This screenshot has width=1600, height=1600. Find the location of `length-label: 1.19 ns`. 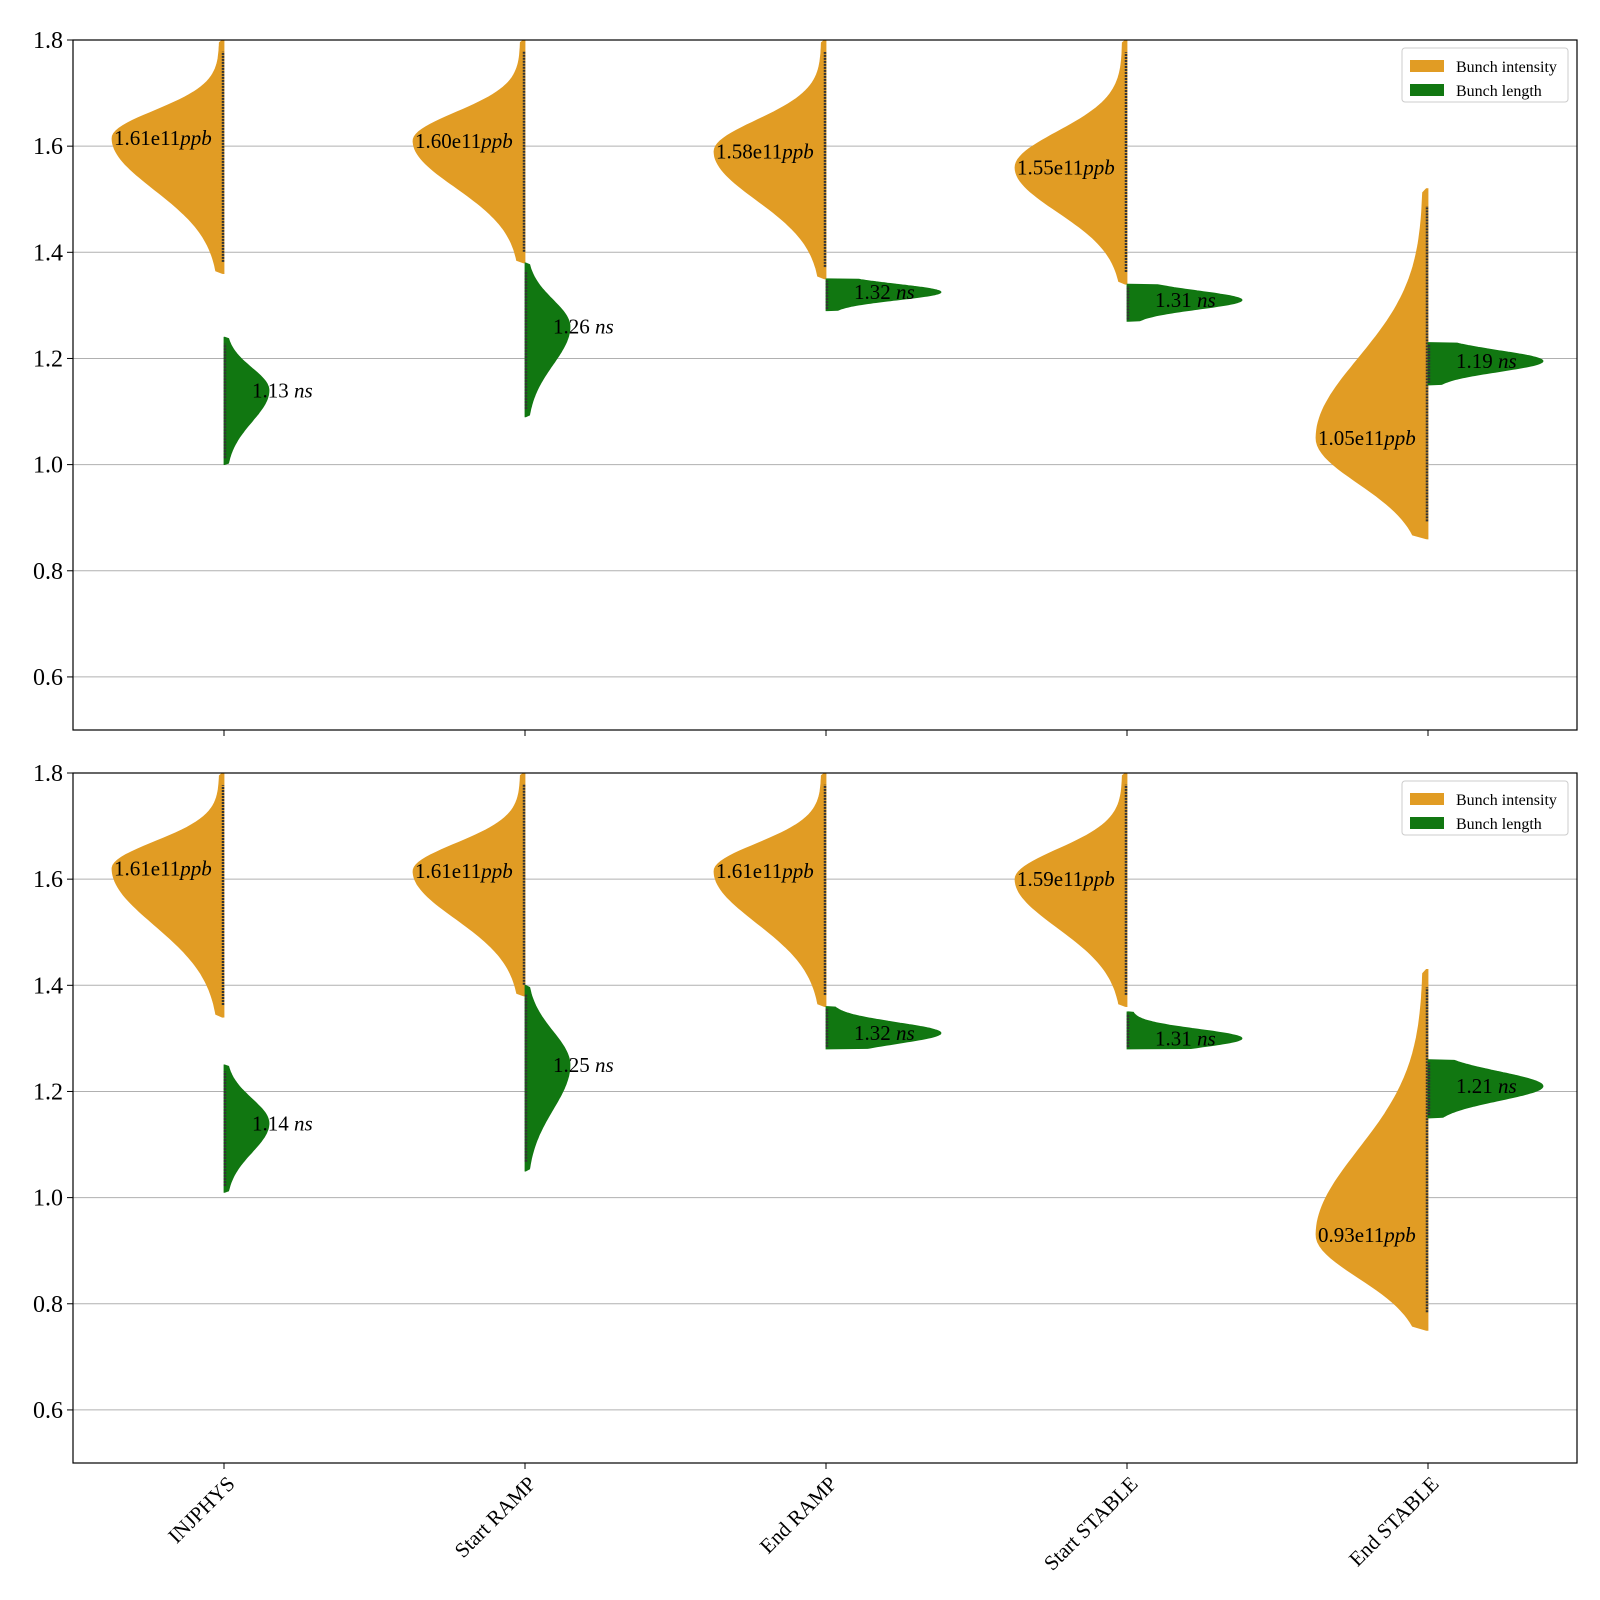

length-label: 1.19 ns is located at coordinates (1486, 361).